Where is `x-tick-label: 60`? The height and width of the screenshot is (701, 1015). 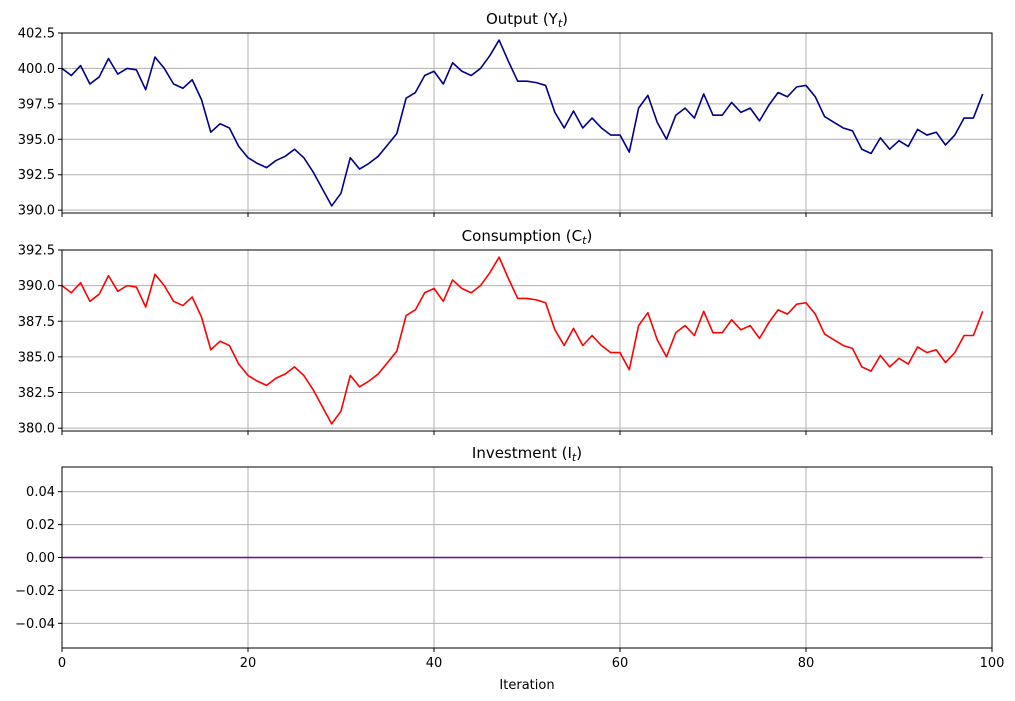
x-tick-label: 60 is located at coordinates (620, 663).